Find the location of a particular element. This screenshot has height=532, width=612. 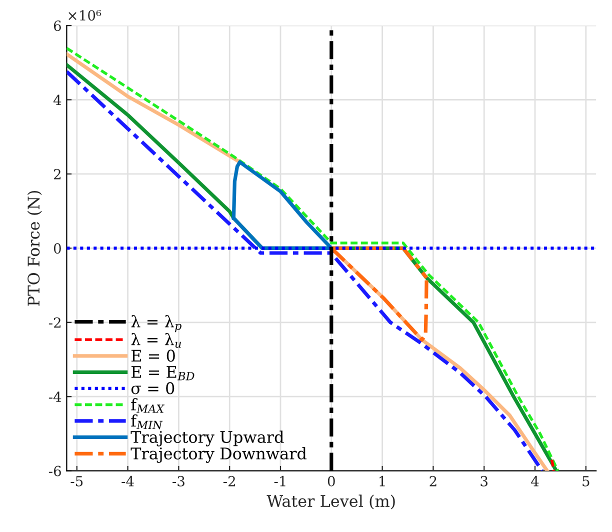

legend-label: λ = λ$_{u}$ is located at coordinates (156, 340).